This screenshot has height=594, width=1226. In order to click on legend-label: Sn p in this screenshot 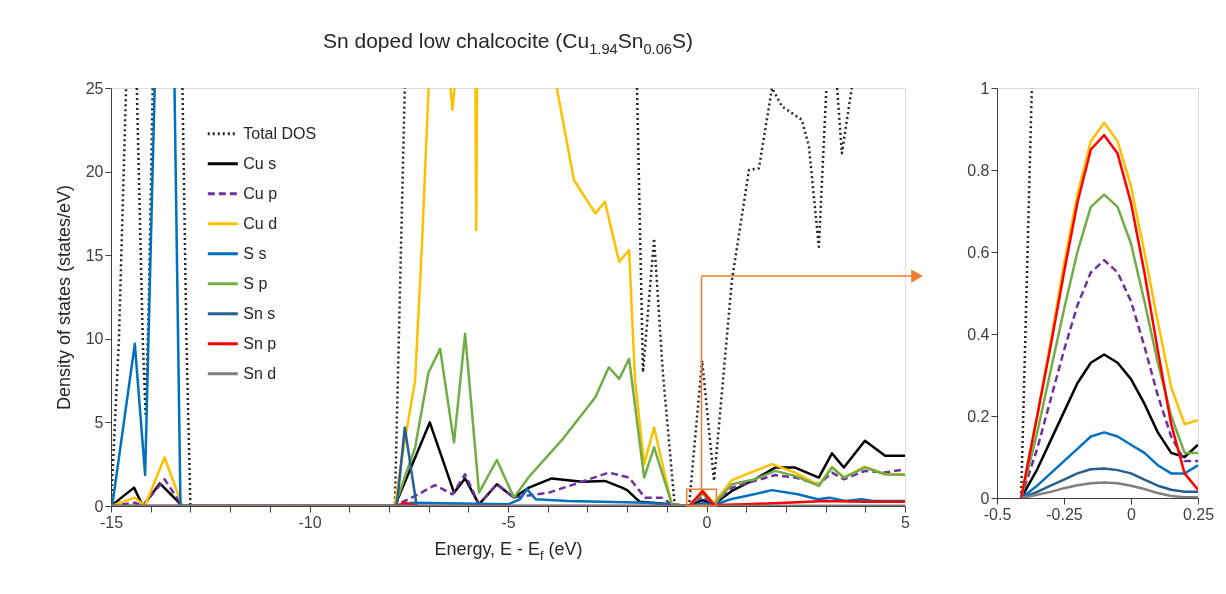, I will do `click(260, 343)`.